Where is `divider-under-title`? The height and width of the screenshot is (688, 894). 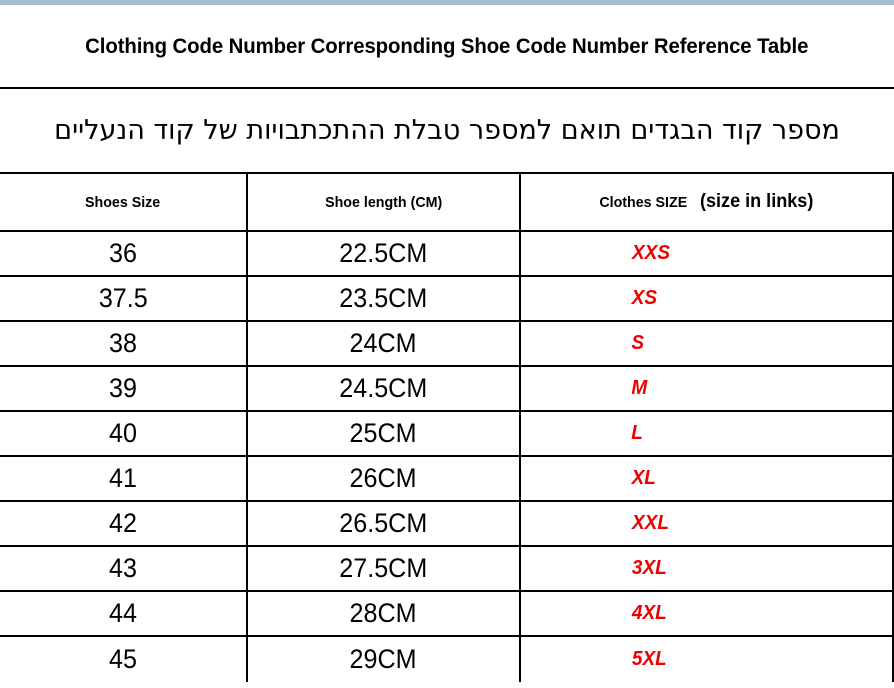
divider-under-title is located at coordinates (447, 88).